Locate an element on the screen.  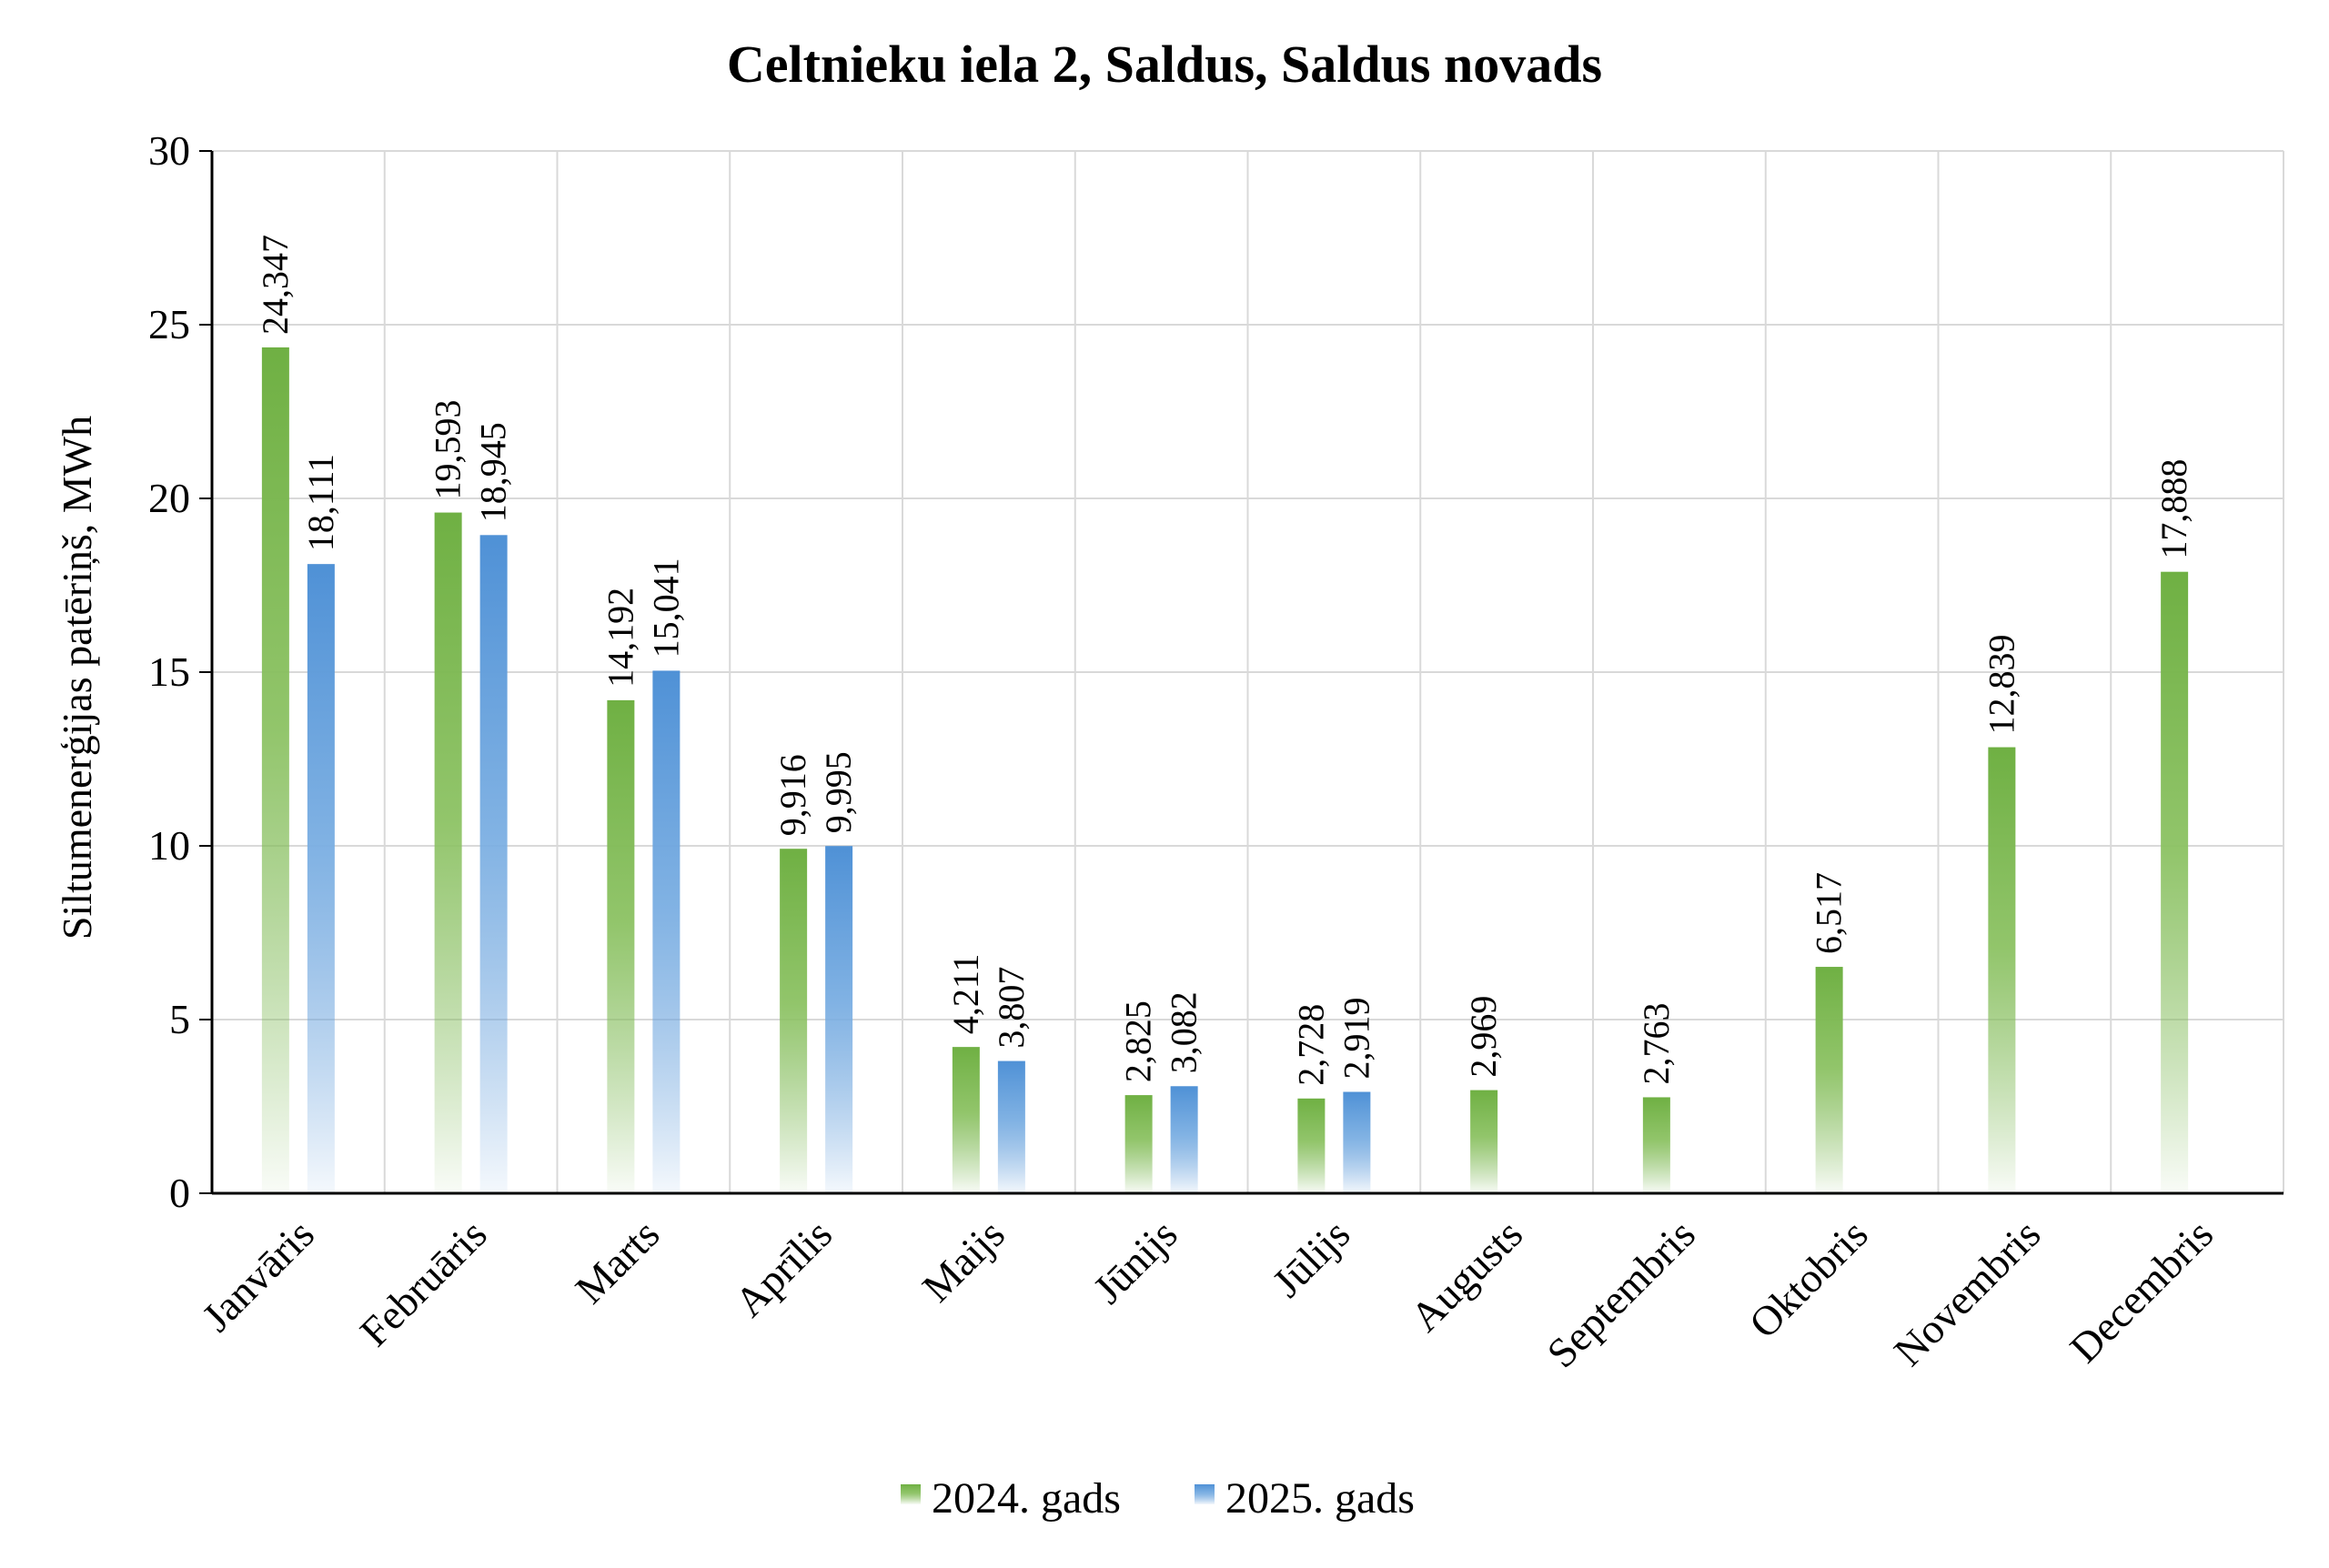
bar-2024-decembris is located at coordinates (2175, 882).